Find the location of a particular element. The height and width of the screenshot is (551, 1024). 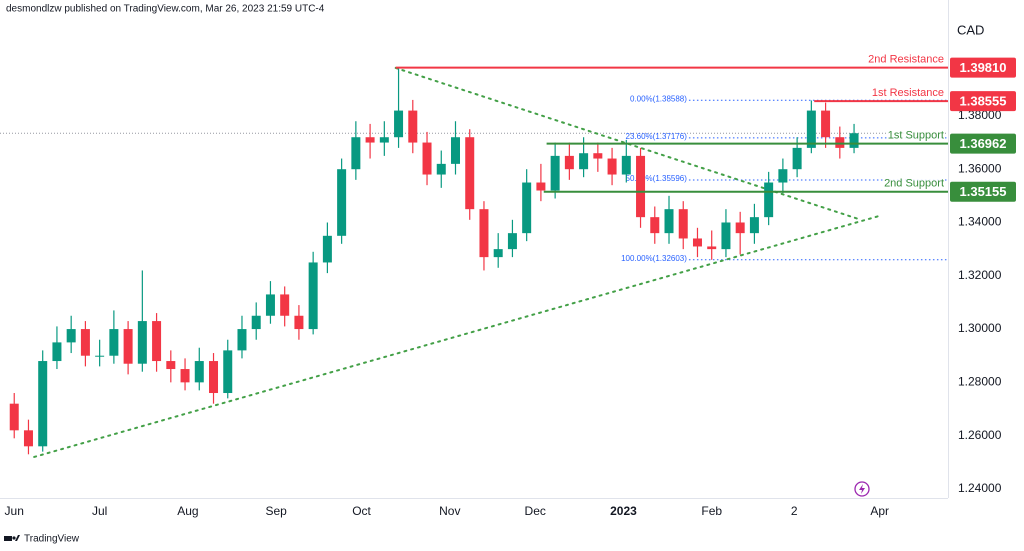

y-tick-label: 1.32000 is located at coordinates (980, 275).